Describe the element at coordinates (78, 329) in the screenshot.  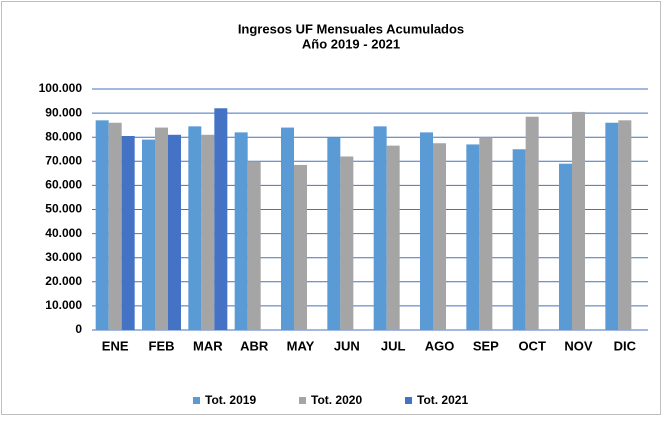
I see `y-tick-label: 0` at that location.